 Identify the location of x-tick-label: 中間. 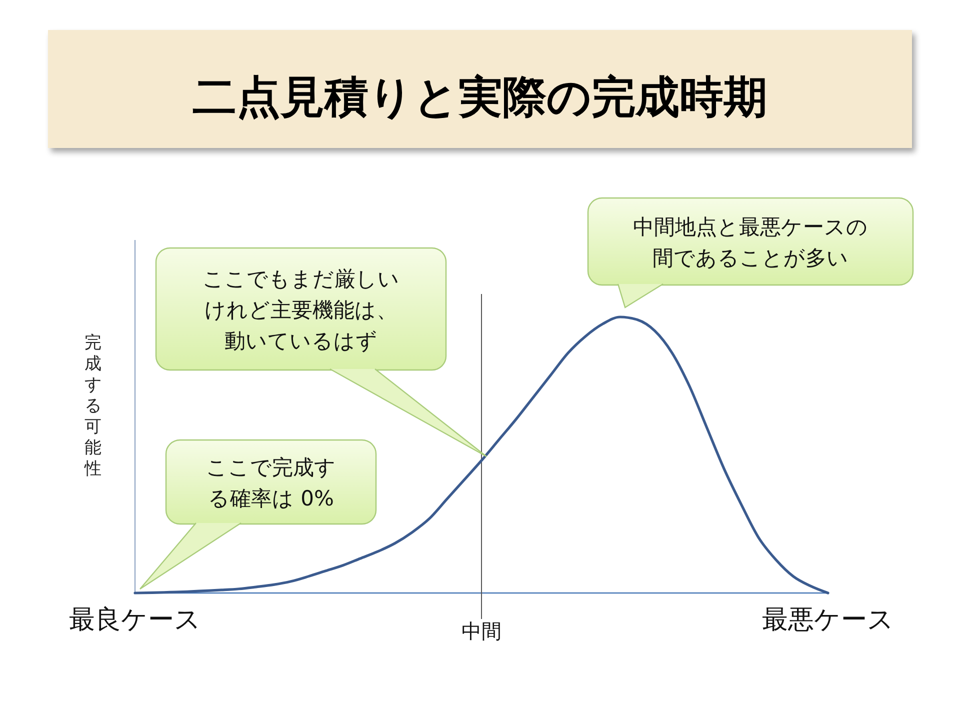
(482, 631).